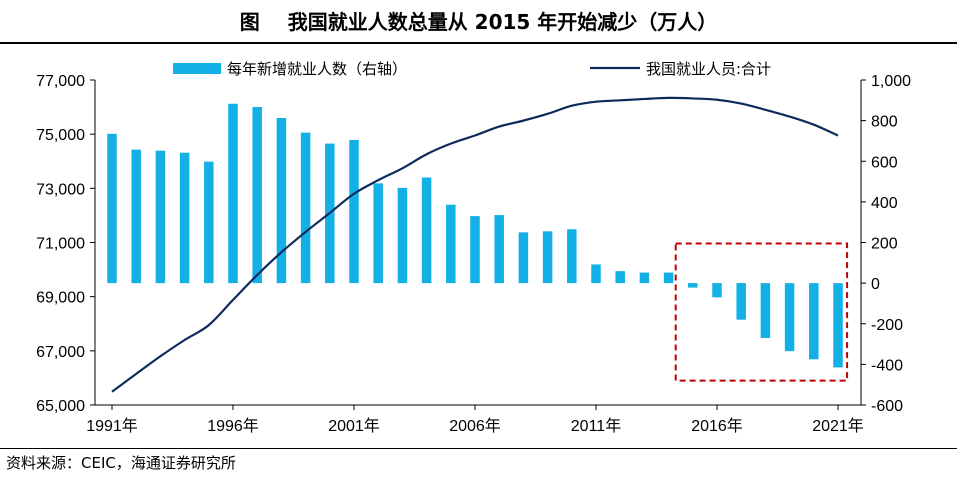 This screenshot has width=957, height=477. Describe the element at coordinates (233, 426) in the screenshot. I see `x-tick-label: 1996年` at that location.